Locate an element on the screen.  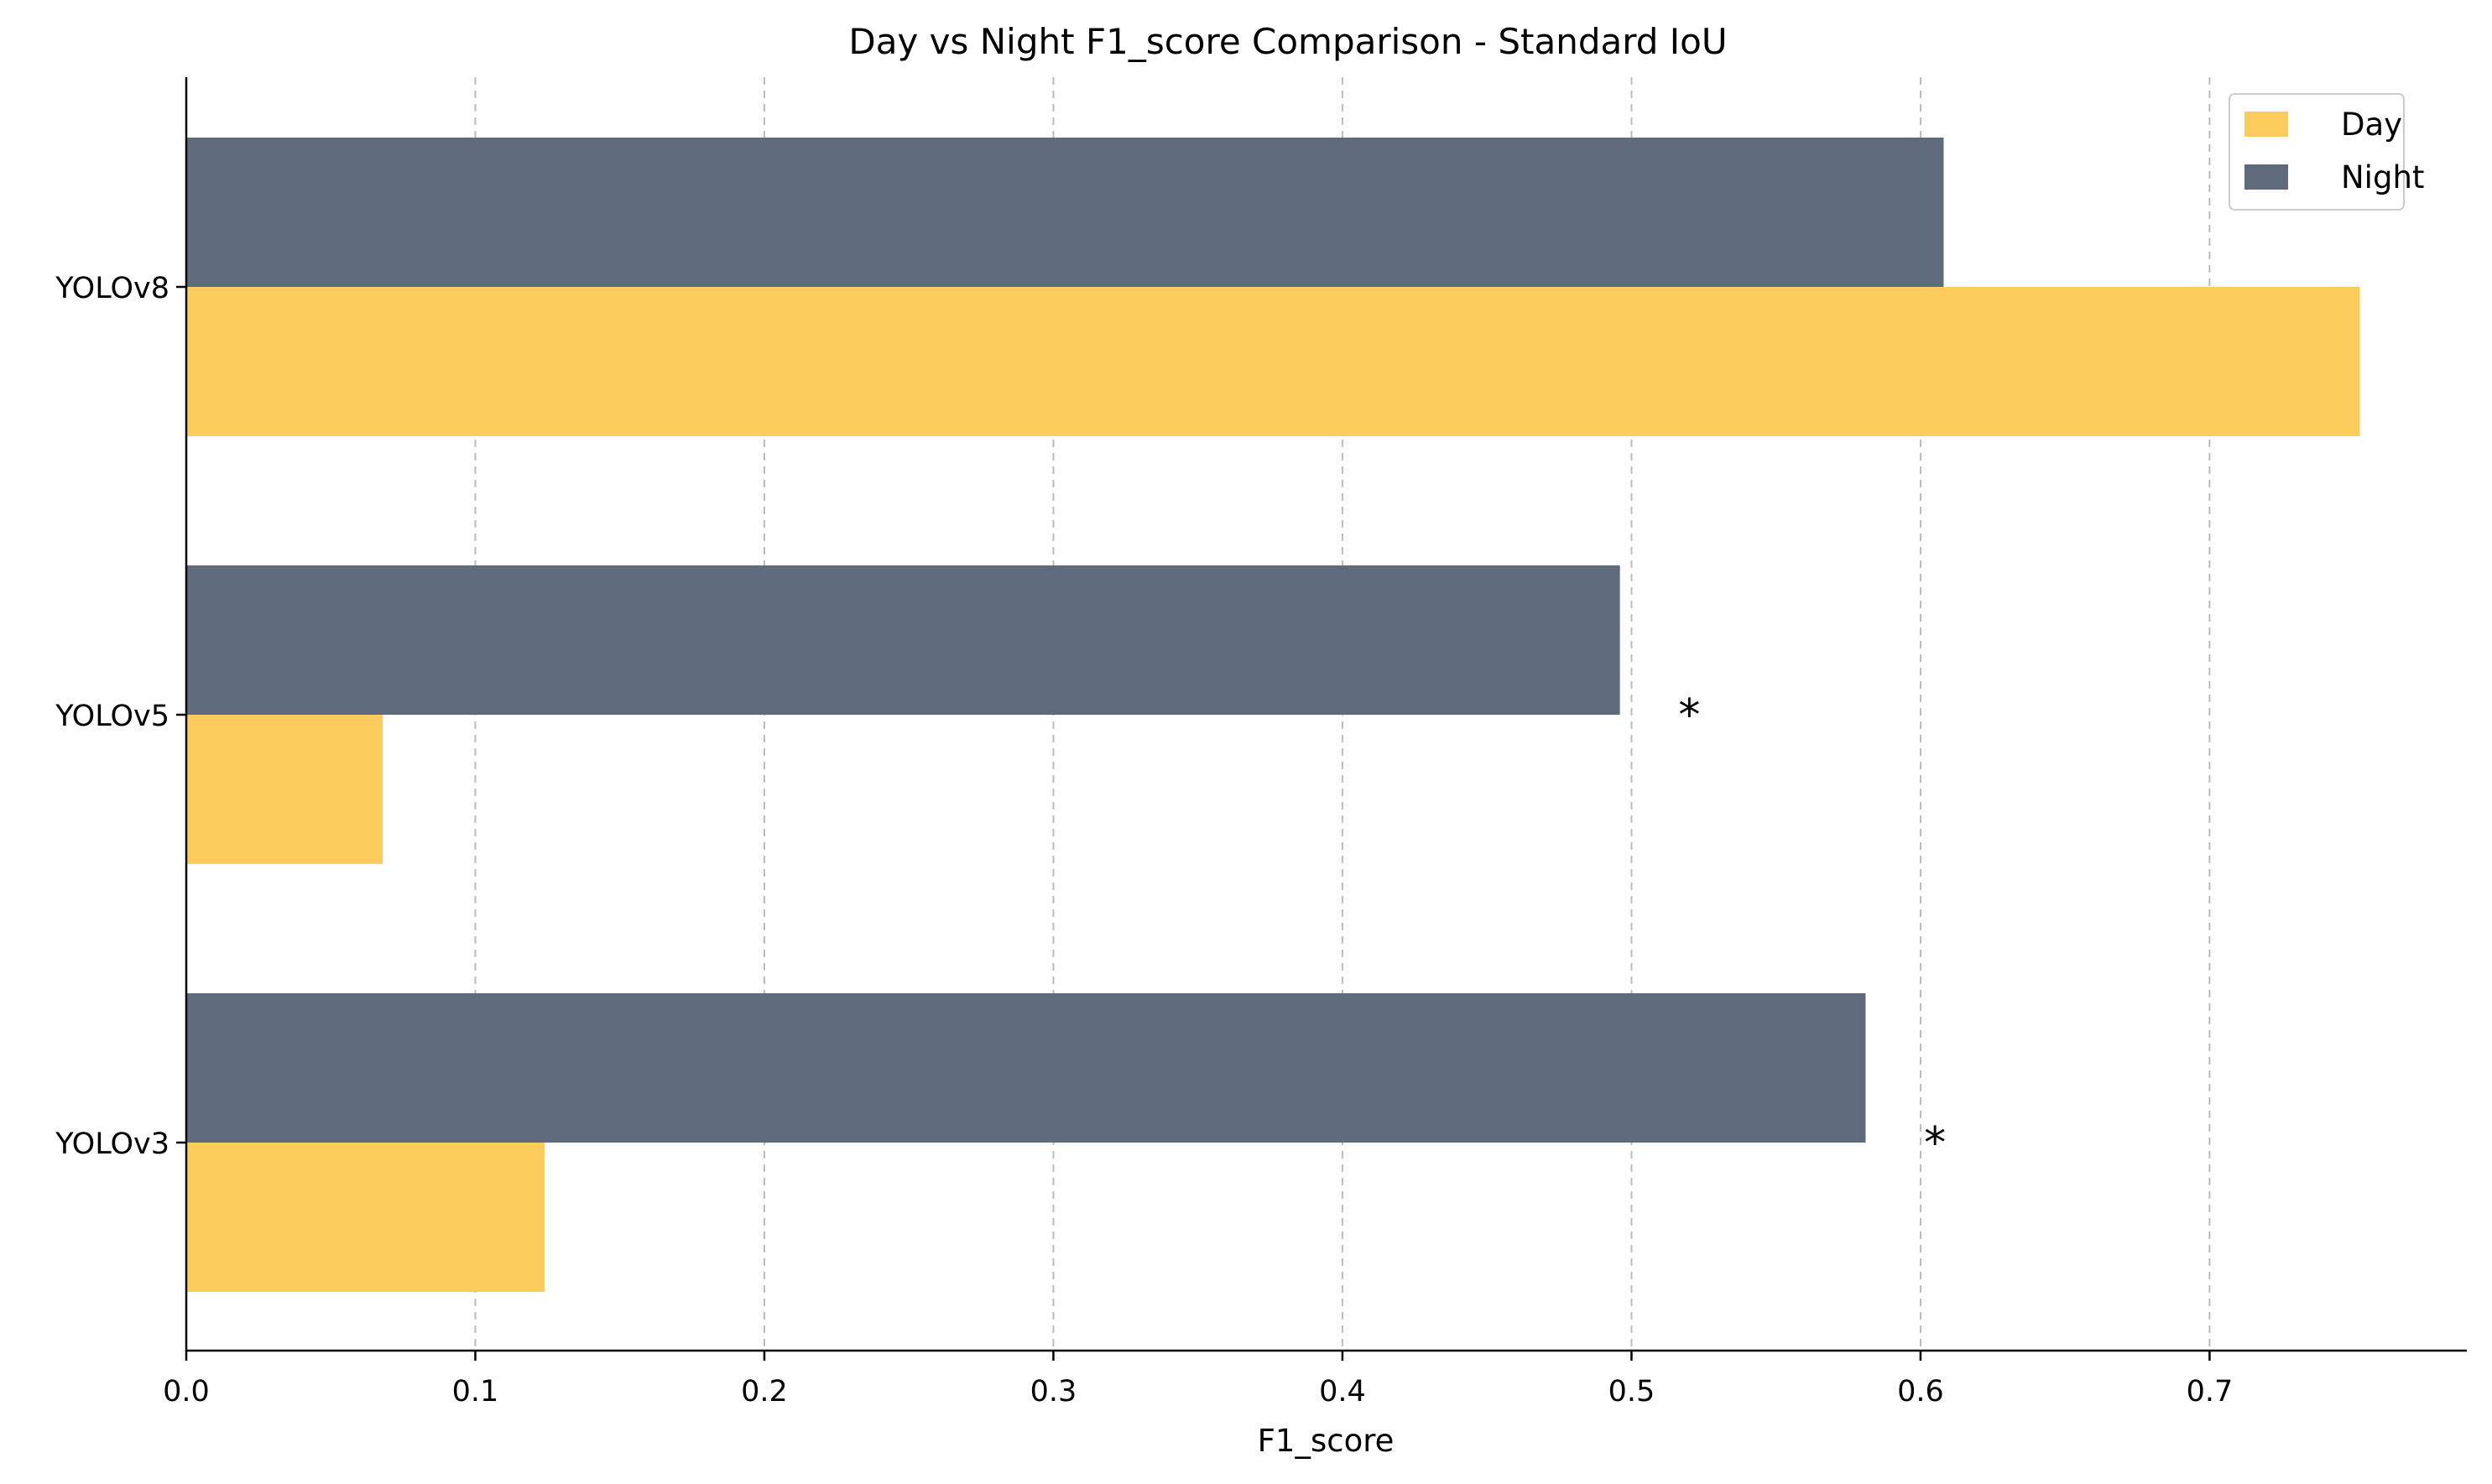
x-tick-label: 0.1 is located at coordinates (476, 1391).